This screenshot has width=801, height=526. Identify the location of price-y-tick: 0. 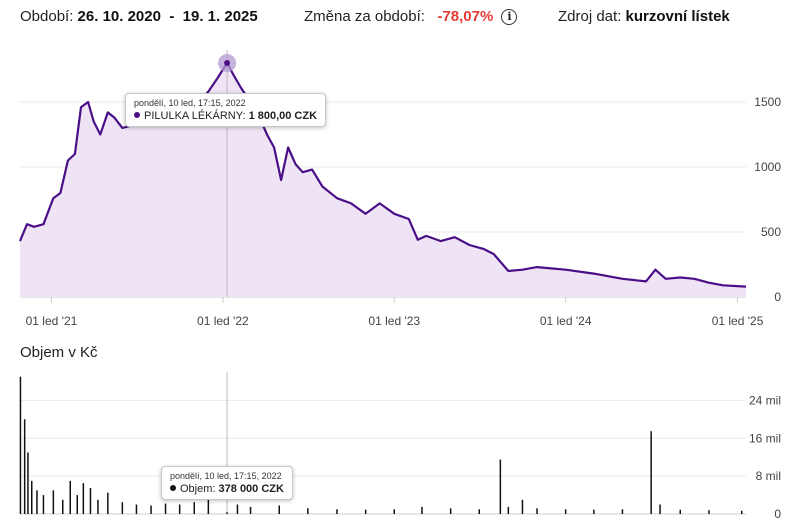
(777, 297).